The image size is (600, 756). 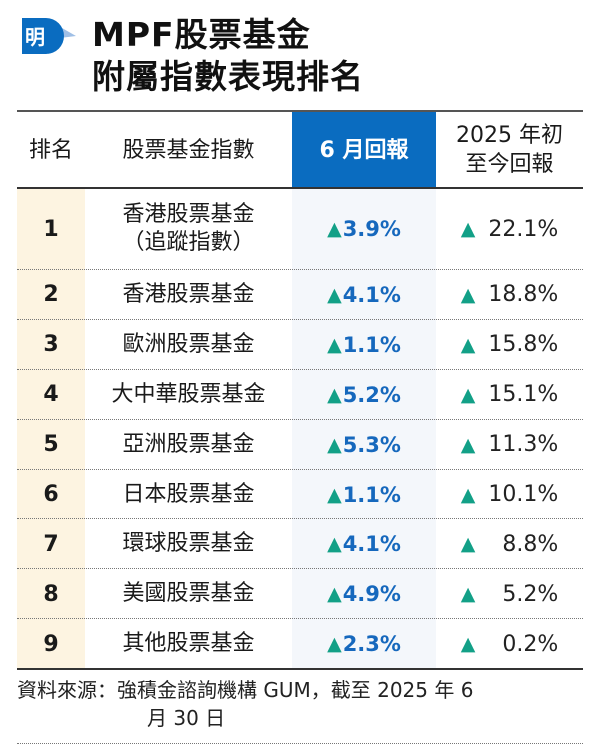 What do you see at coordinates (228, 76) in the screenshot?
I see `title-line-2: 附屬指數表現排名` at bounding box center [228, 76].